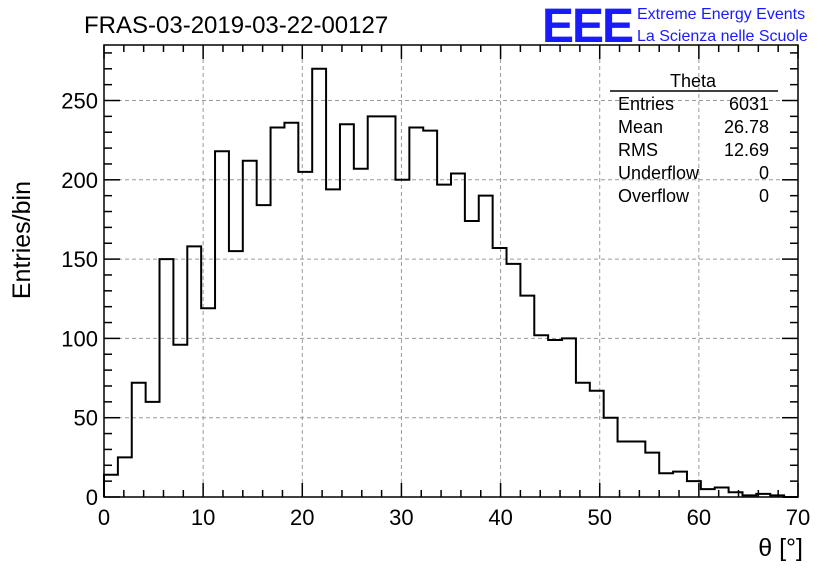 This screenshot has width=836, height=572. What do you see at coordinates (746, 127) in the screenshot?
I see `stats-value: 26.78` at bounding box center [746, 127].